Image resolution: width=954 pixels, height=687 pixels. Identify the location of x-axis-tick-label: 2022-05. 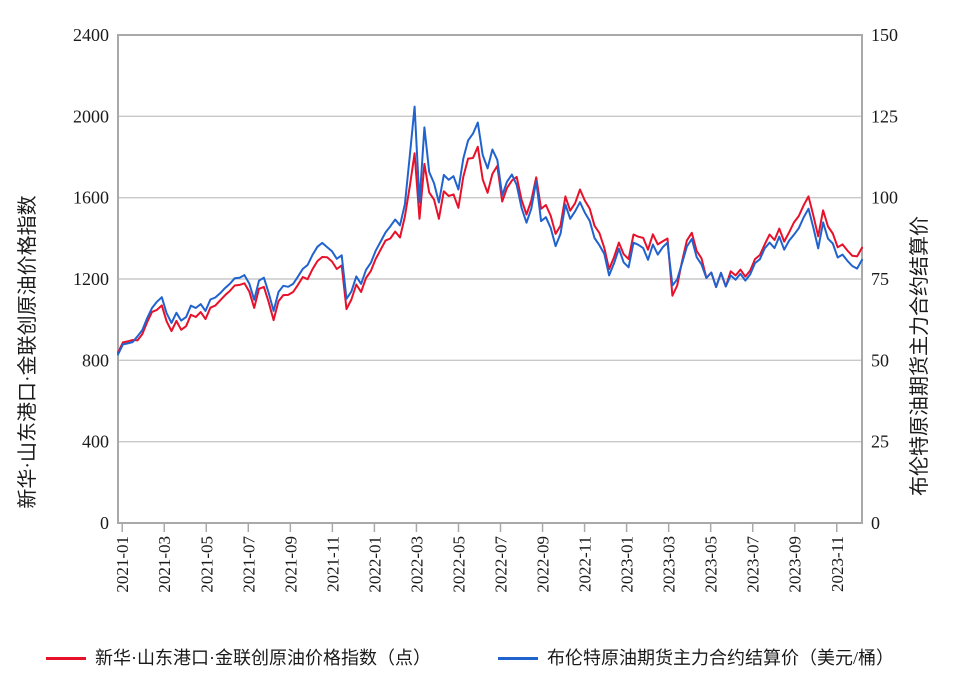
(458, 564).